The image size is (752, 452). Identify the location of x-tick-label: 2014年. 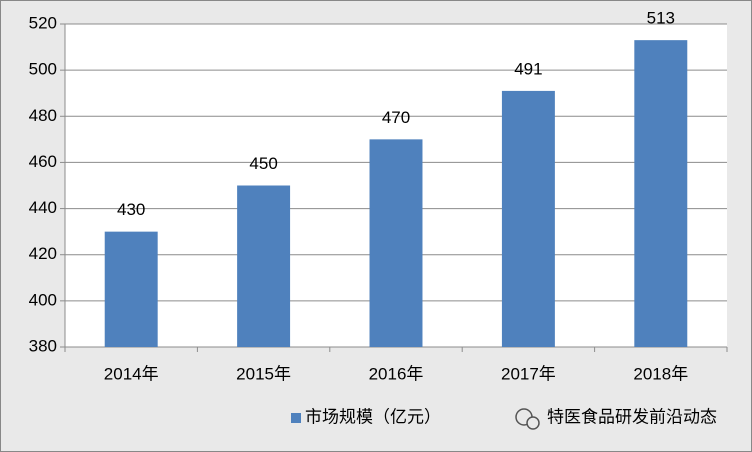
(131, 373).